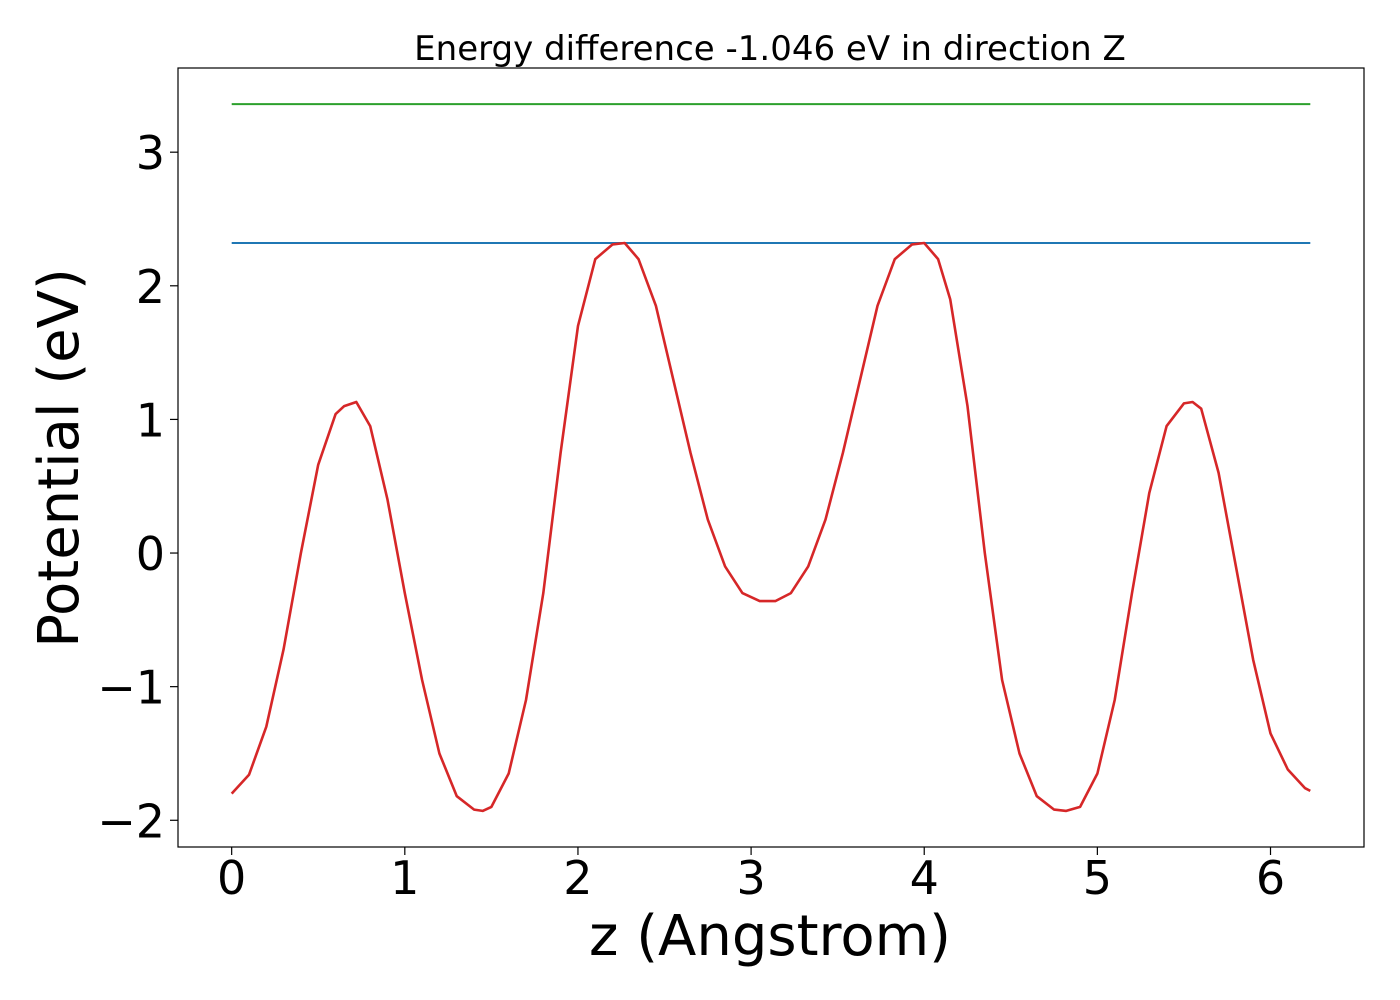 This screenshot has height=1000, width=1400. What do you see at coordinates (1097, 878) in the screenshot?
I see `x-tick-label: 5` at bounding box center [1097, 878].